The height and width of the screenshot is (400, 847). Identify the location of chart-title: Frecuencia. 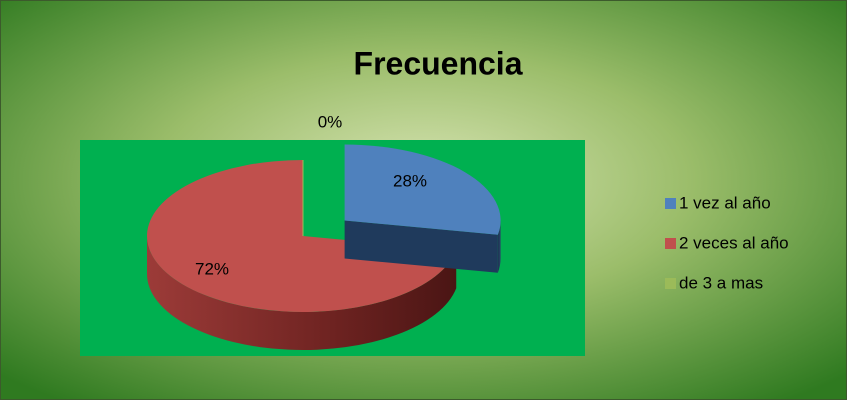
(438, 63).